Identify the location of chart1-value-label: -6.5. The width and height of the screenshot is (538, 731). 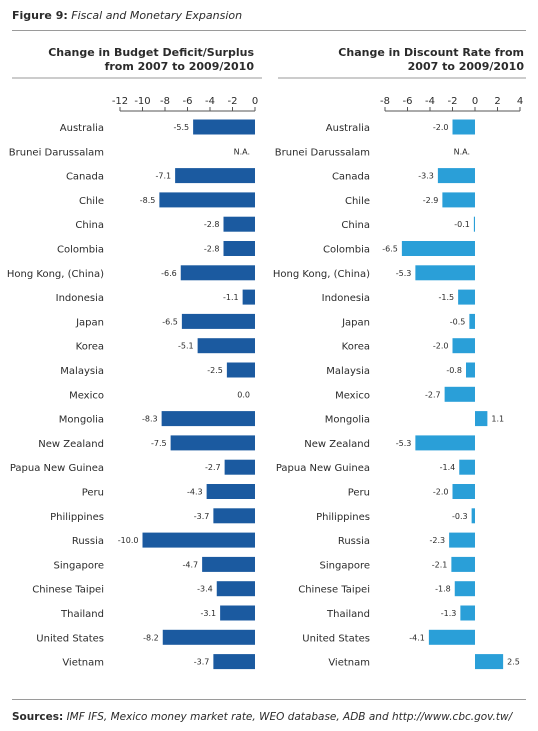
(170, 321).